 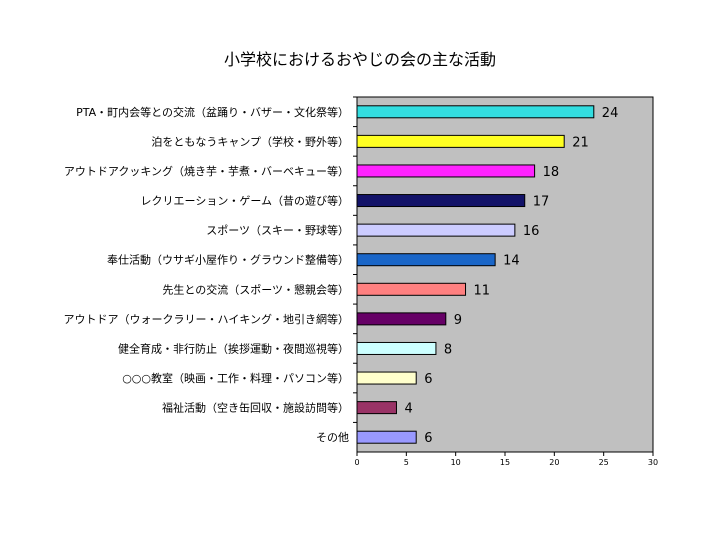 I want to click on category-label-9: ○○○教室（映画・工作・料理・パソコン等）, so click(x=235, y=378).